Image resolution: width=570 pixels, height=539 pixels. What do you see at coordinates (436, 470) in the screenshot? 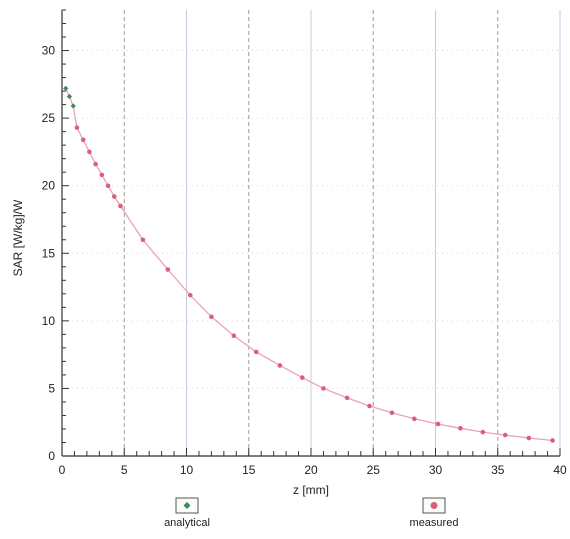
I see `x-tick-label: 30` at bounding box center [436, 470].